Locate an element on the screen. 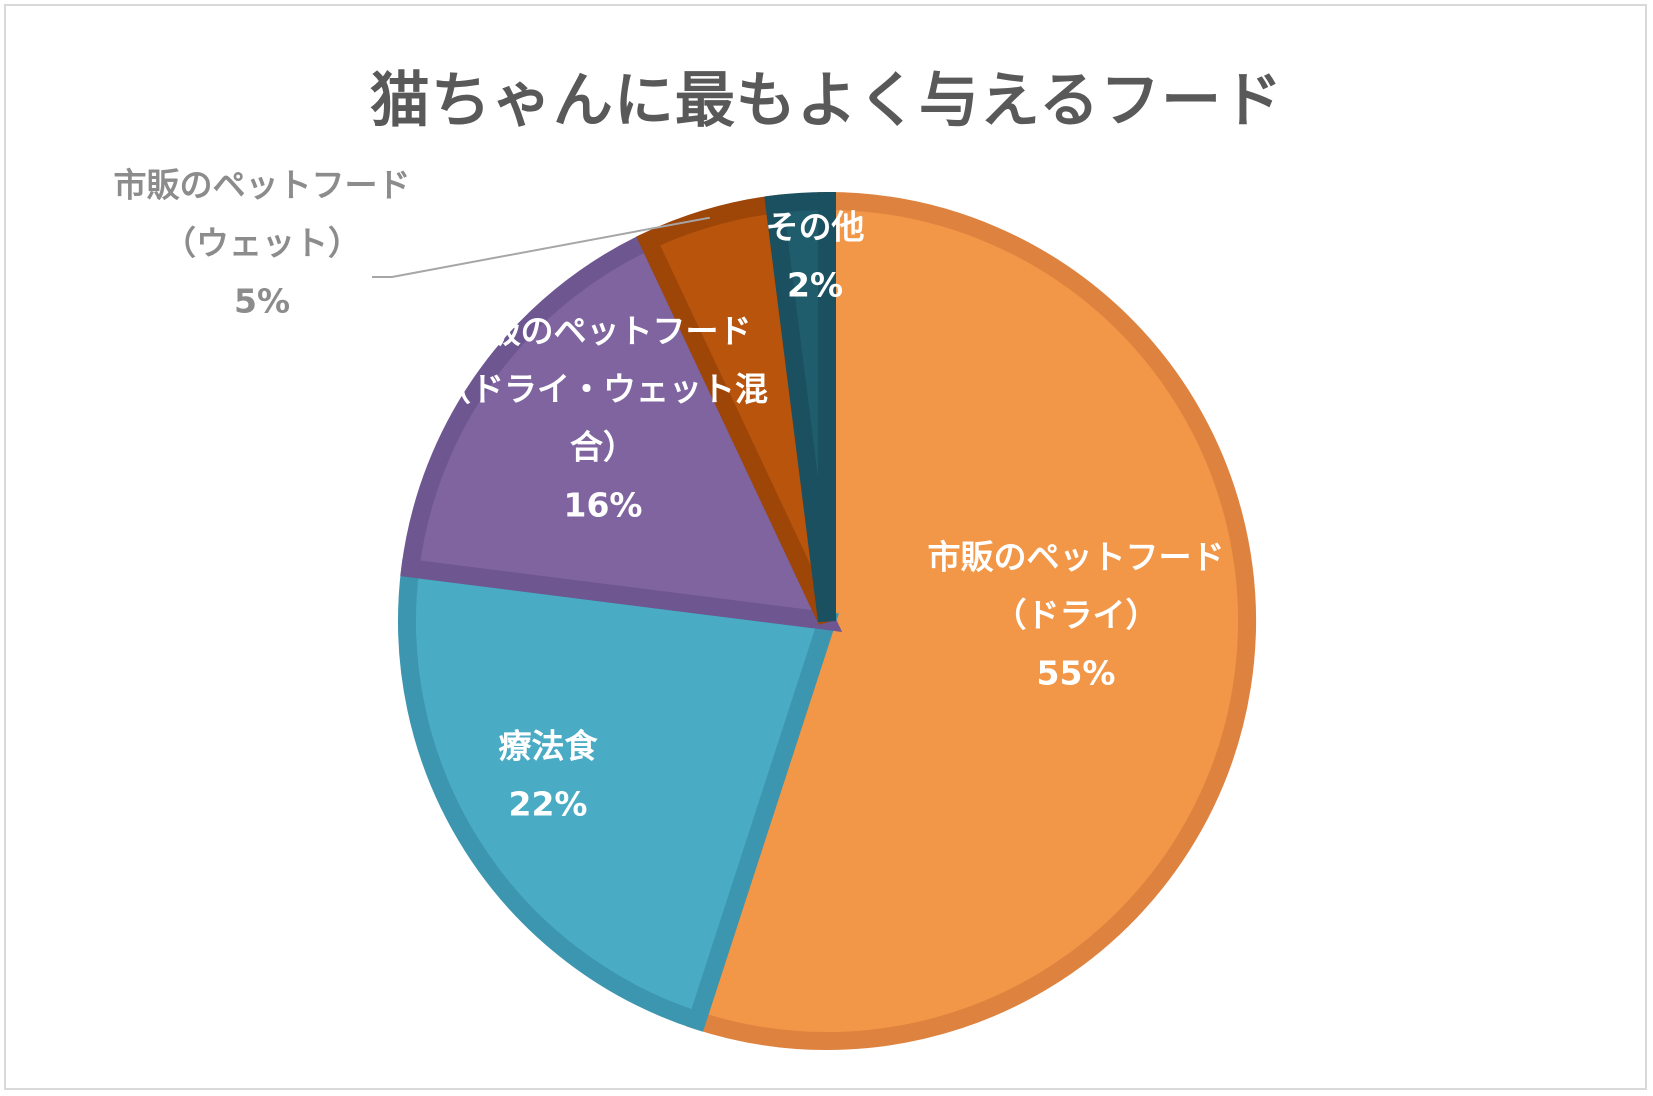 The width and height of the screenshot is (1653, 1096). data-label-wet: 市販のペットフード （ウェット） 5% is located at coordinates (262, 243).